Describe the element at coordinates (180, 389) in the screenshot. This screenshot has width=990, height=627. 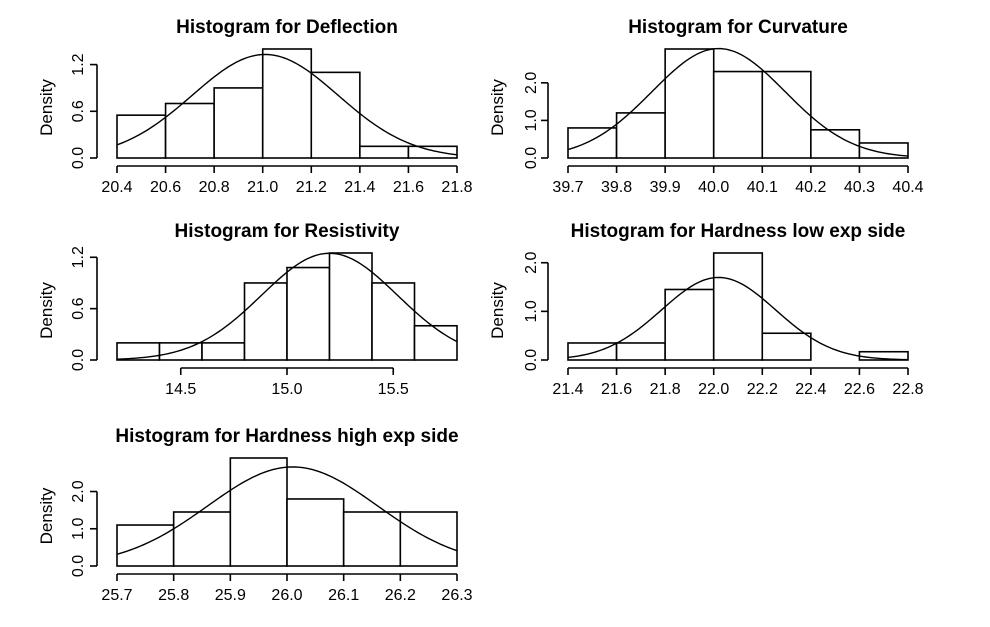
I see `x-tick-label: 14.5` at that location.